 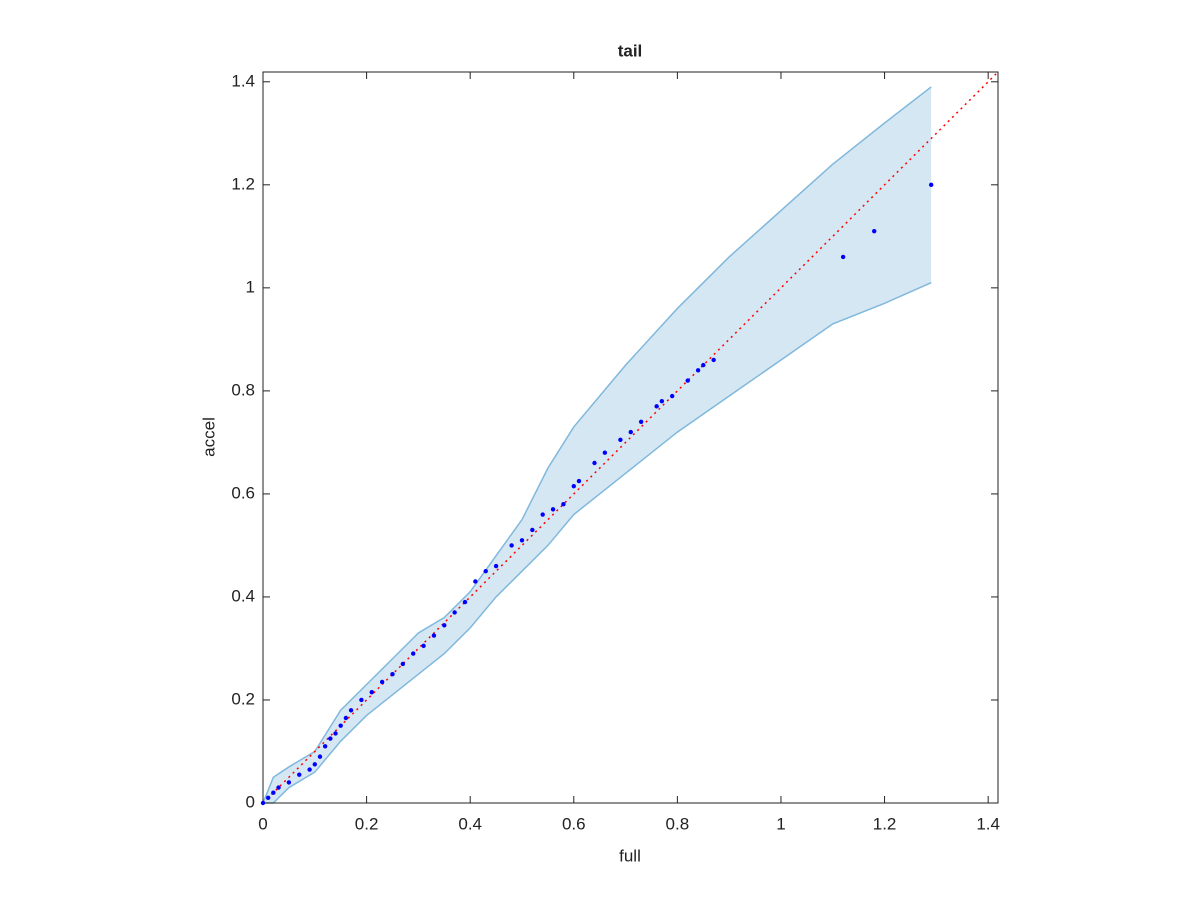 What do you see at coordinates (243, 492) in the screenshot?
I see `y-tick-label: 0.6` at bounding box center [243, 492].